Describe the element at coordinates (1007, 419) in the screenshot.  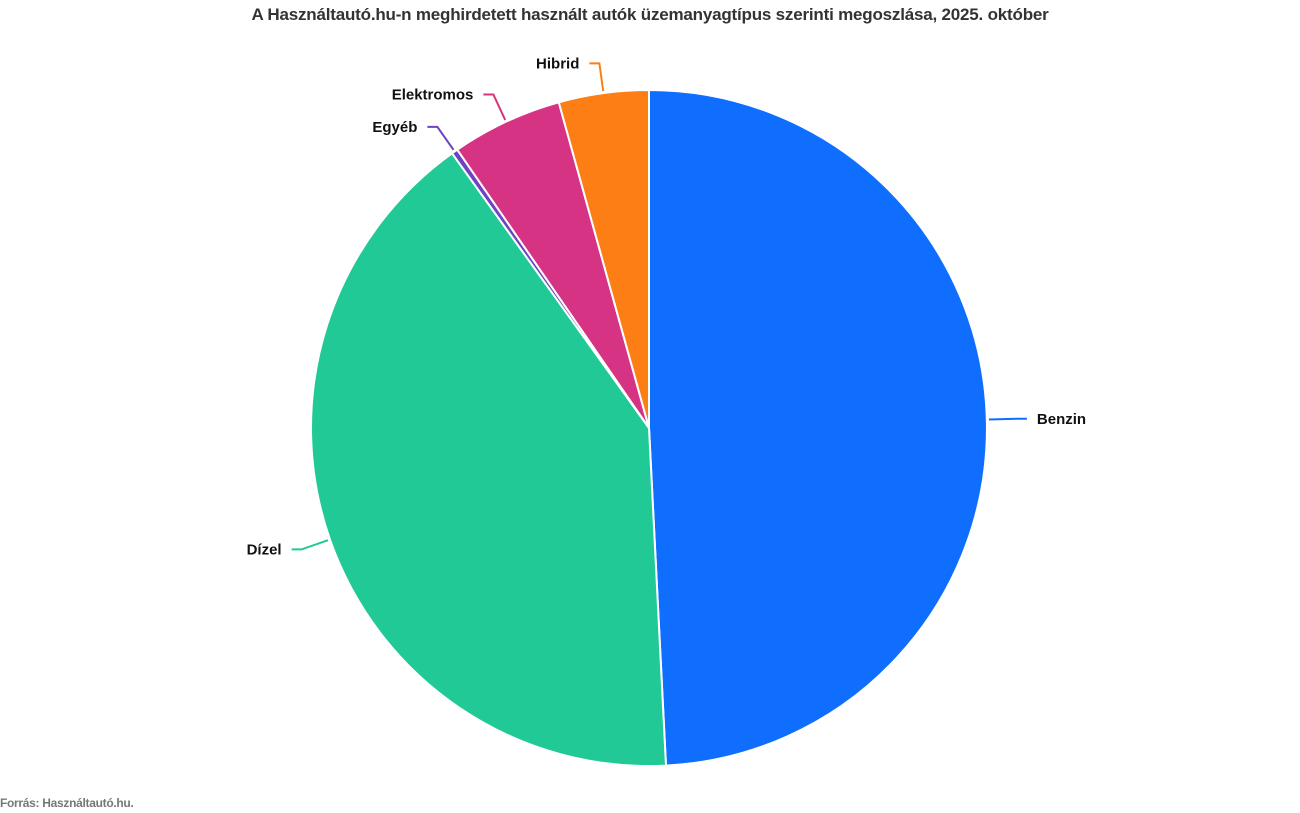
I see `pie-connector-benzin` at that location.